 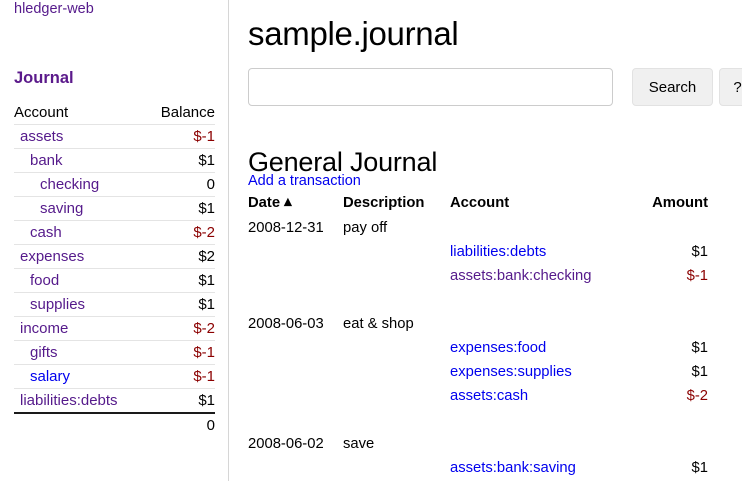 What do you see at coordinates (46, 160) in the screenshot?
I see `account-link: bank` at bounding box center [46, 160].